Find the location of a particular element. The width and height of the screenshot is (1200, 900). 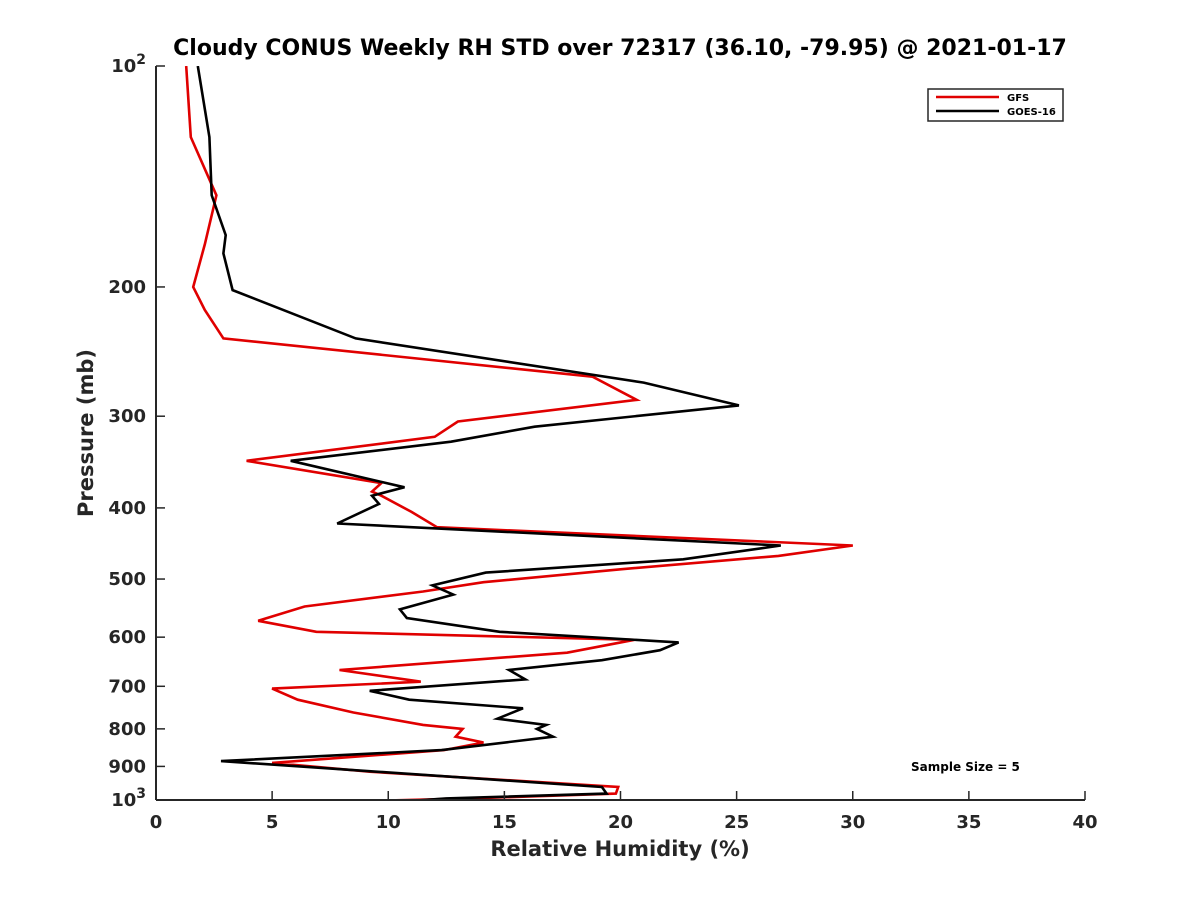

legend: GFS GOES-16 is located at coordinates (995, 105).